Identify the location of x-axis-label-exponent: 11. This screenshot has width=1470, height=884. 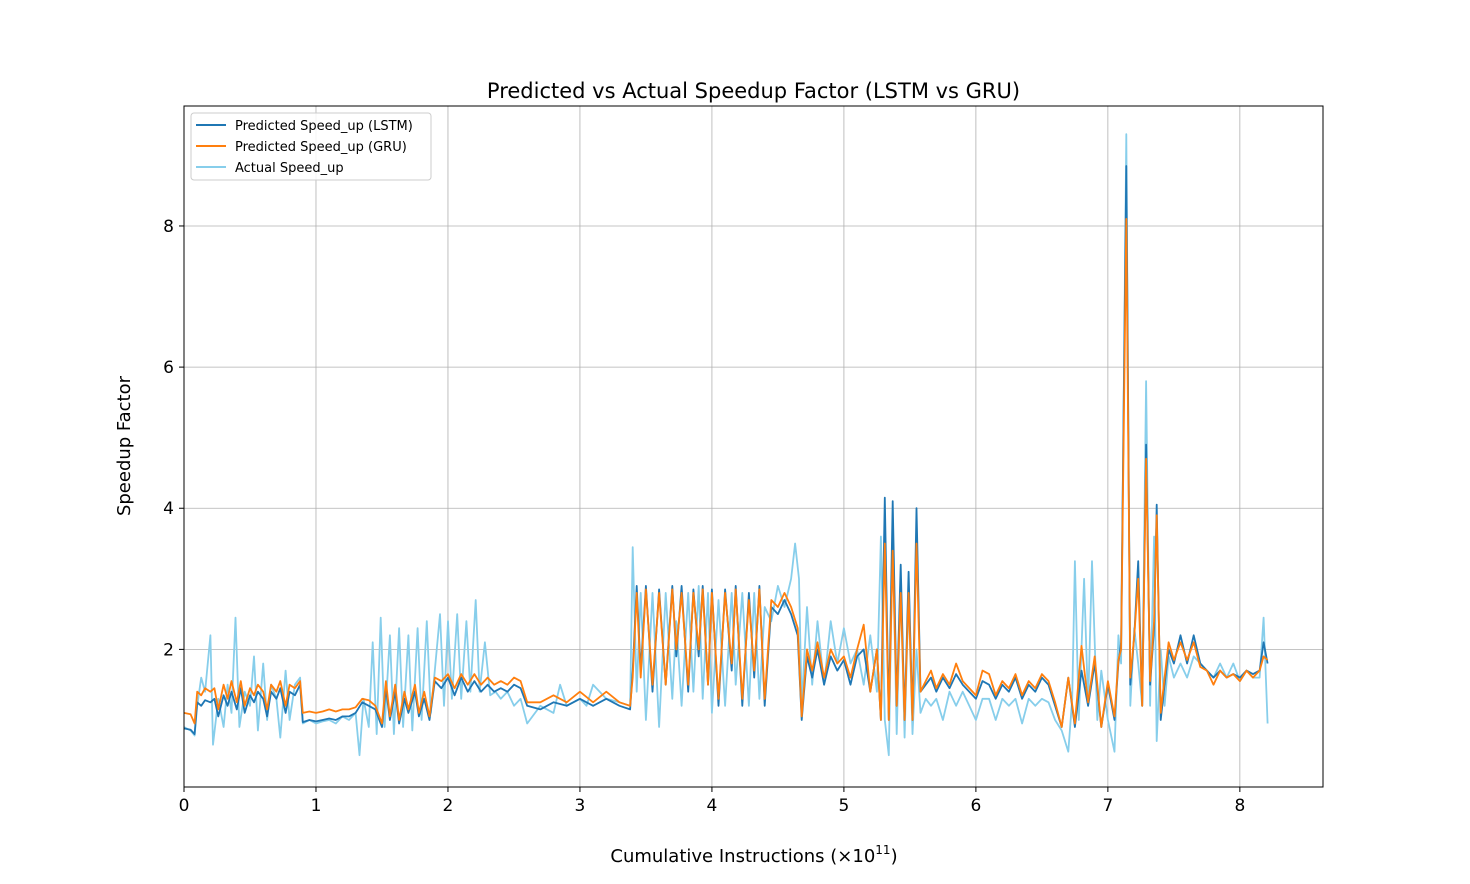
(882, 850).